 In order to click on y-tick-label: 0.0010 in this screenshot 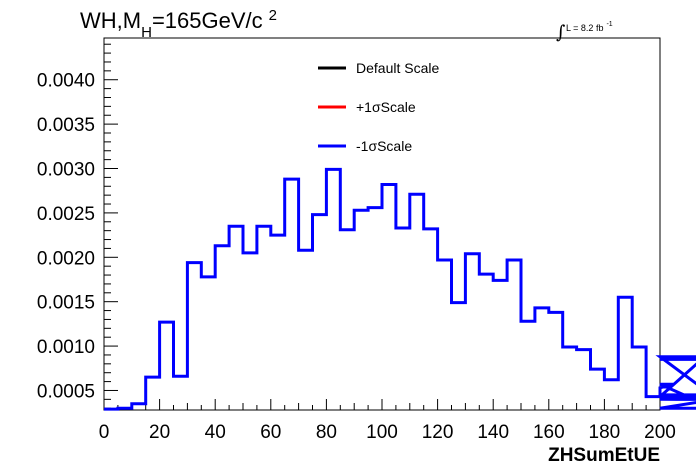, I will do `click(66, 347)`.